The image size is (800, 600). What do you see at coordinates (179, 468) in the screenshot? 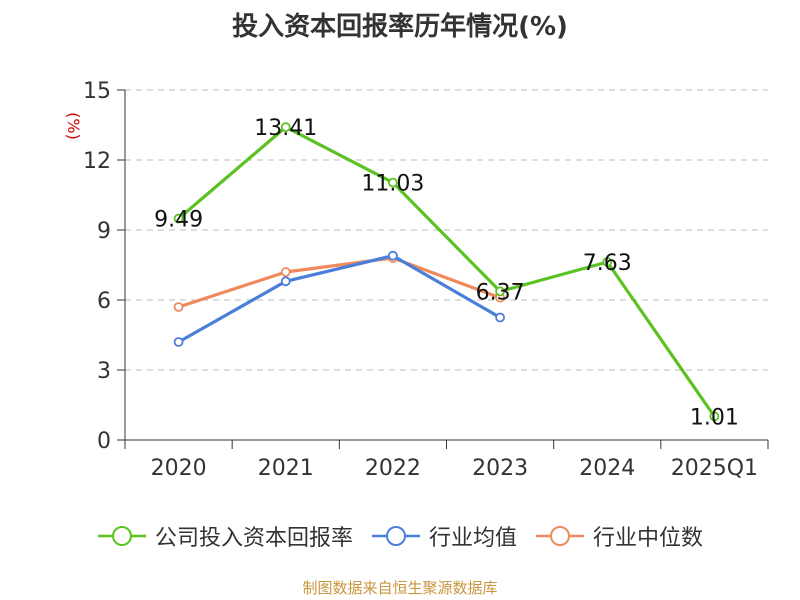
I see `x-tick-label: 2020` at bounding box center [179, 468].